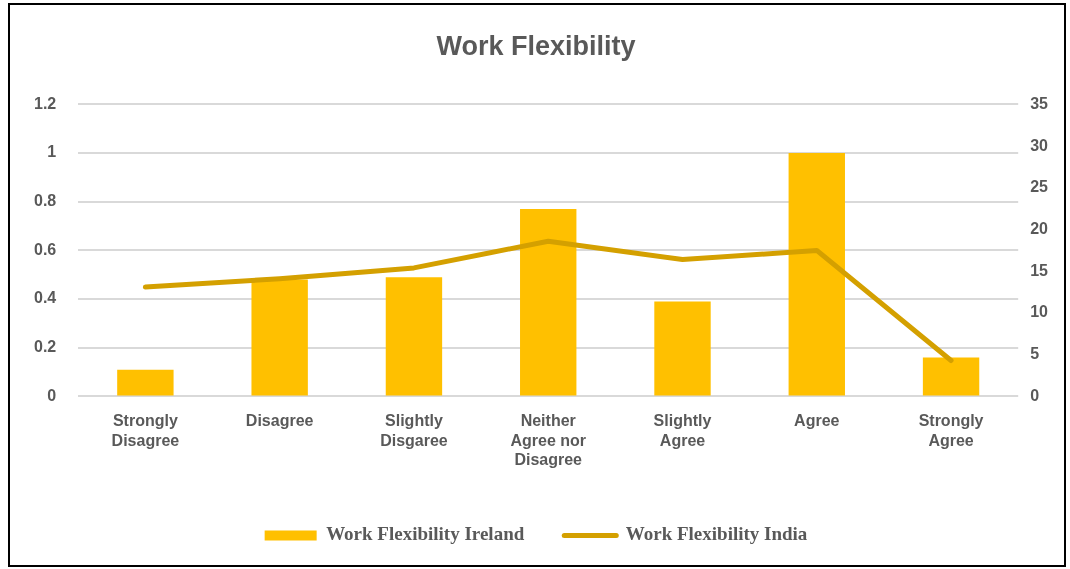 This screenshot has height=569, width=1070. Describe the element at coordinates (817, 421) in the screenshot. I see `x-tick-label: Agree` at that location.